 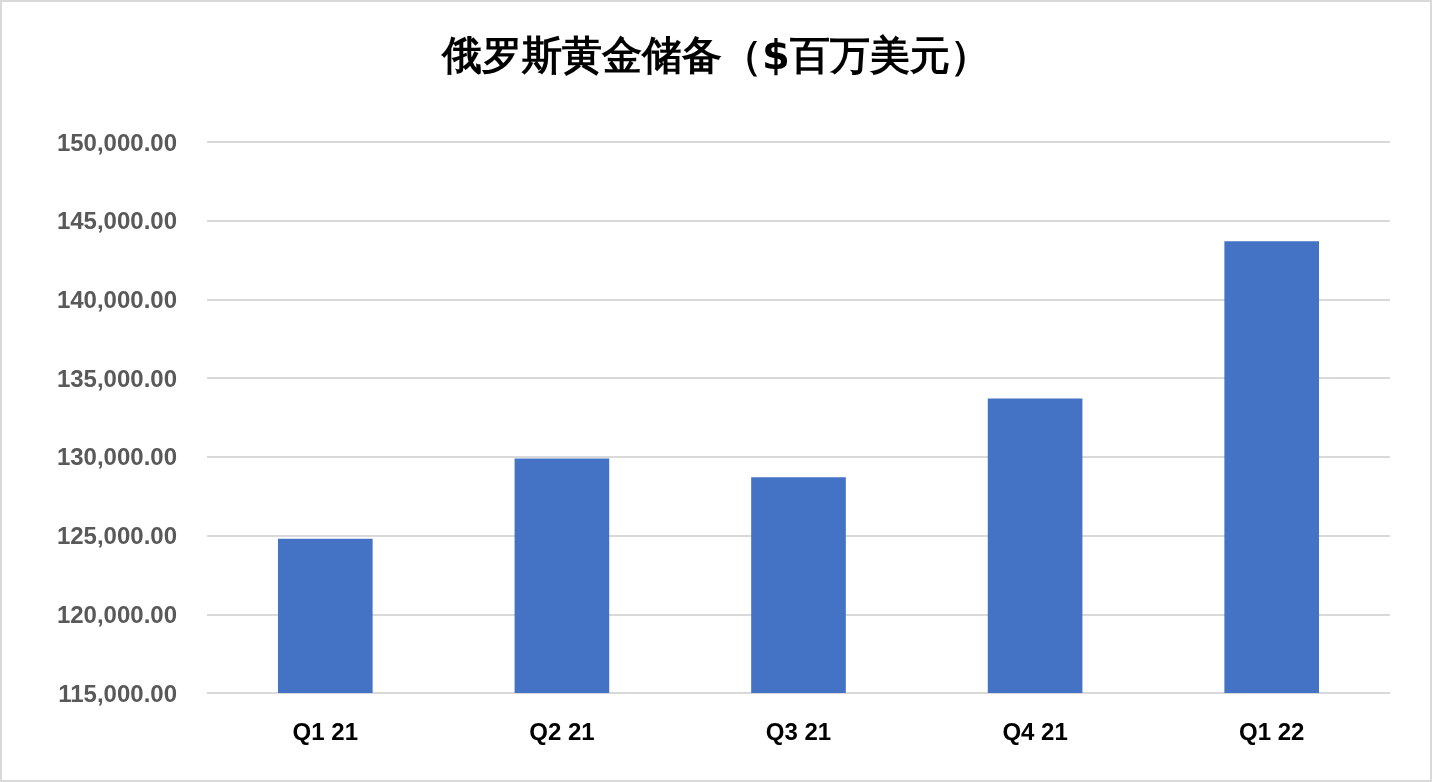 What do you see at coordinates (116, 536) in the screenshot?
I see `y-tick-label: 125,000.00` at bounding box center [116, 536].